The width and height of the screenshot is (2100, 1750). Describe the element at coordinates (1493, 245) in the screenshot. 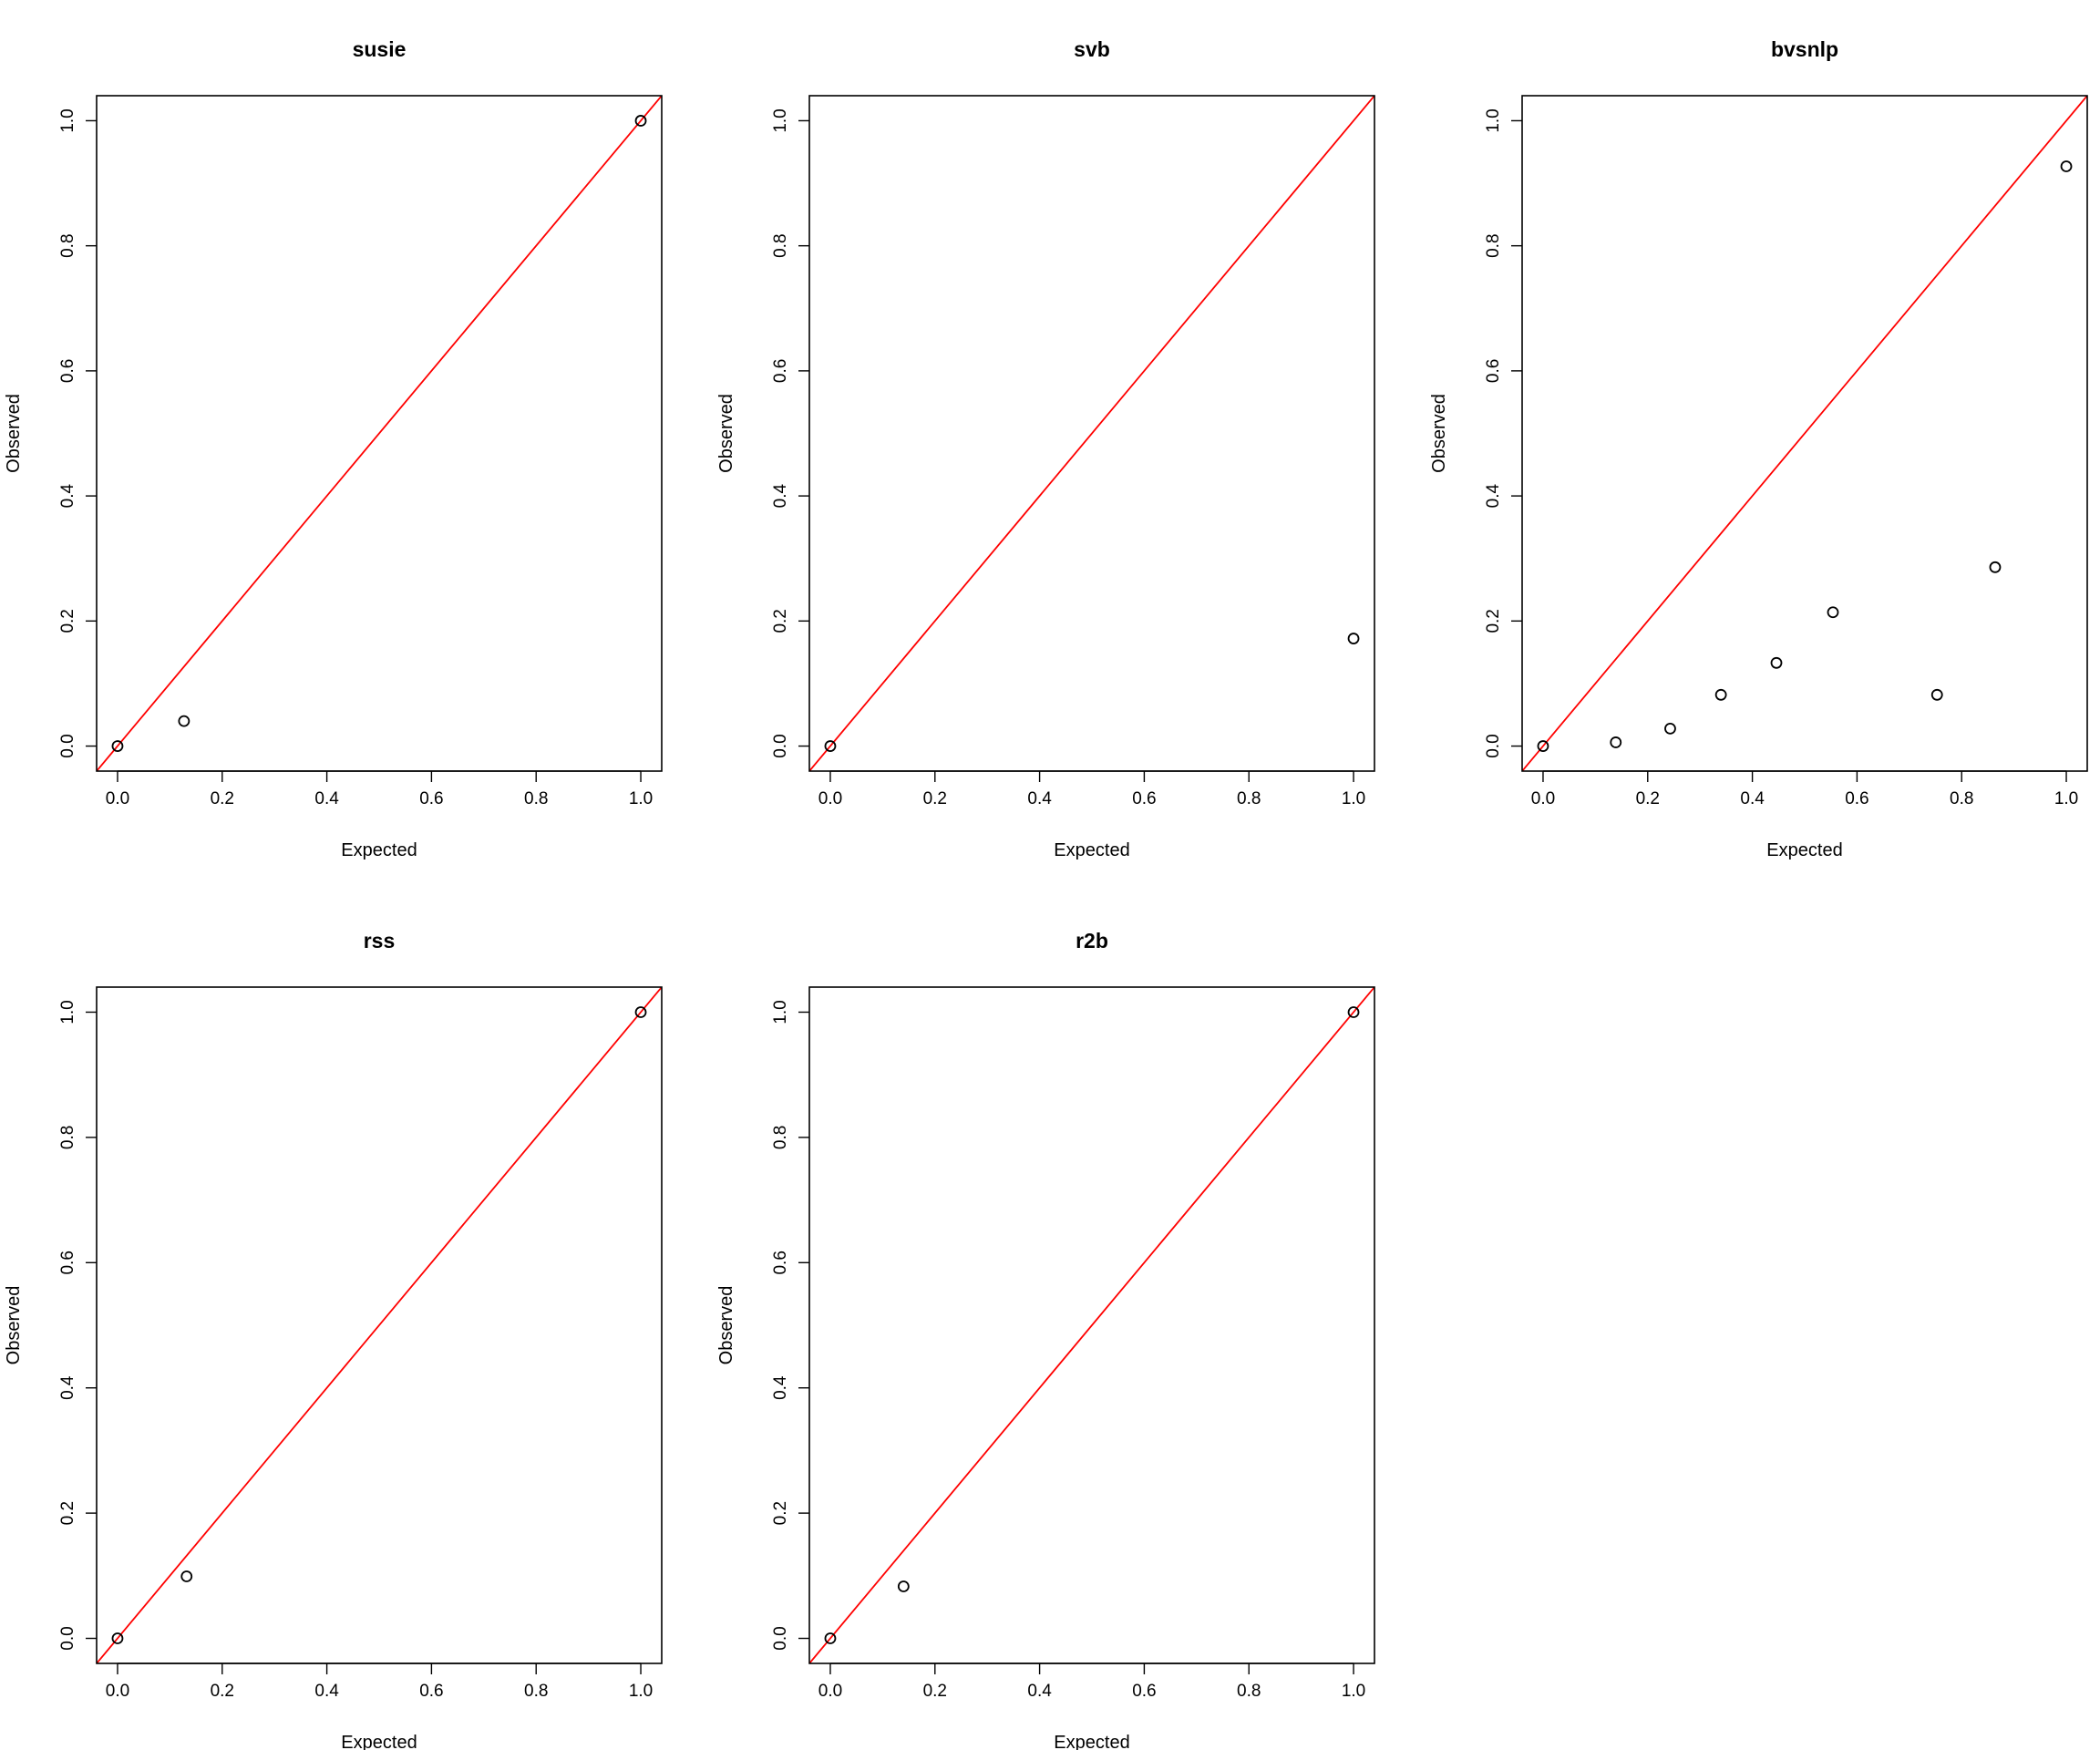

I see `bvsnlp-y-tick-label-4: 0.8` at that location.